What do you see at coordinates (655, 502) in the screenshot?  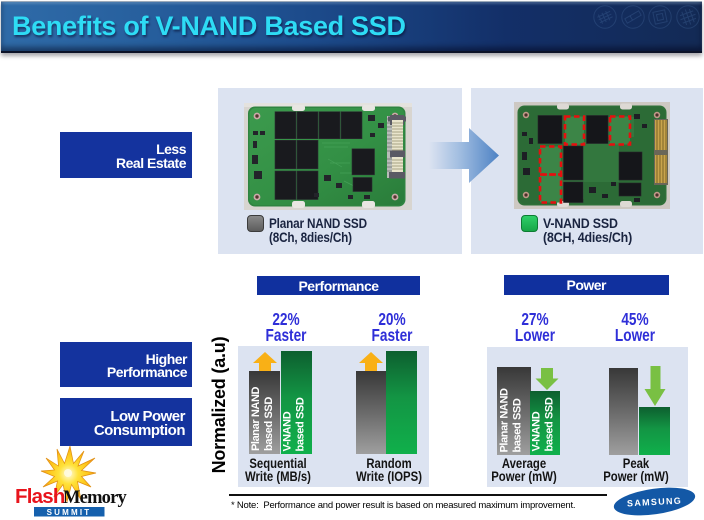 I see `svg-text: SAMSUNG` at bounding box center [655, 502].